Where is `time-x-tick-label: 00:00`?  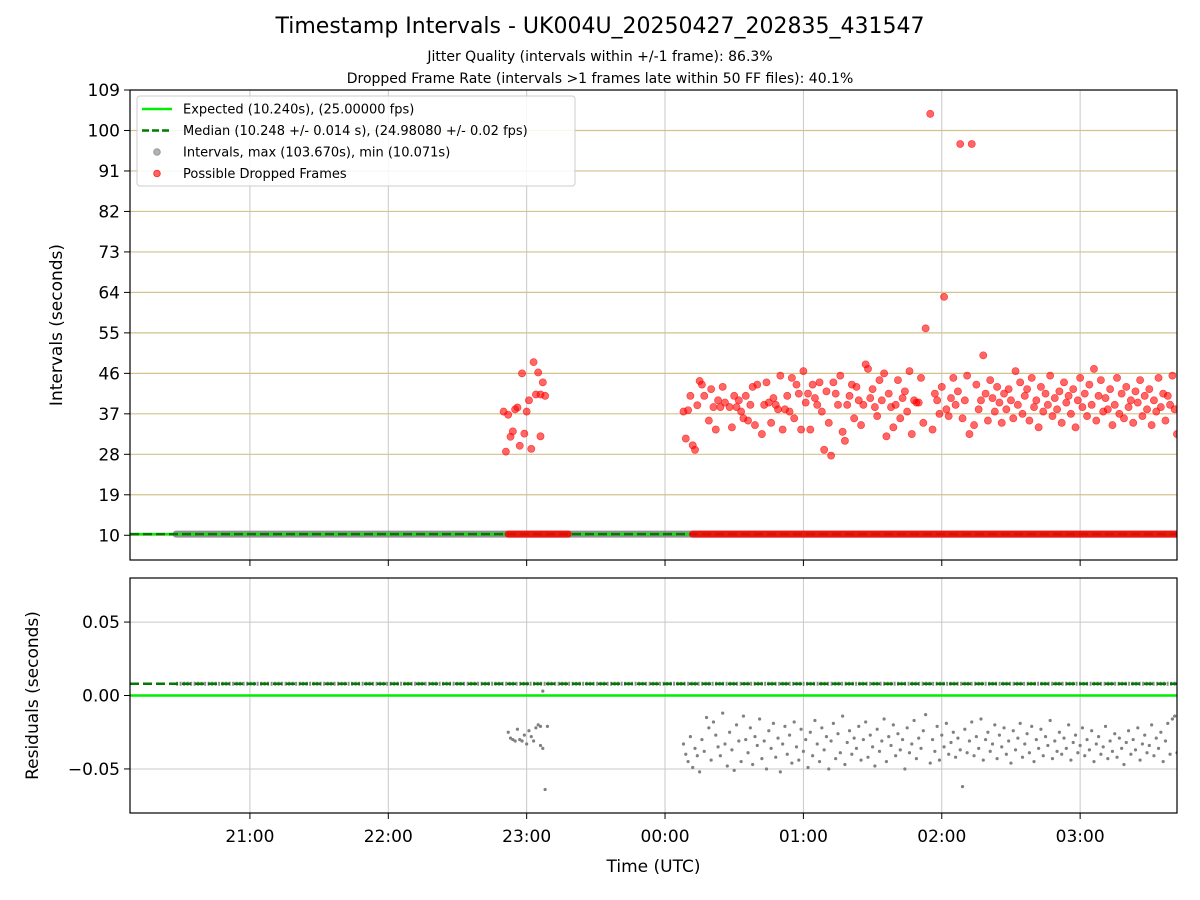 time-x-tick-label: 00:00 is located at coordinates (665, 837).